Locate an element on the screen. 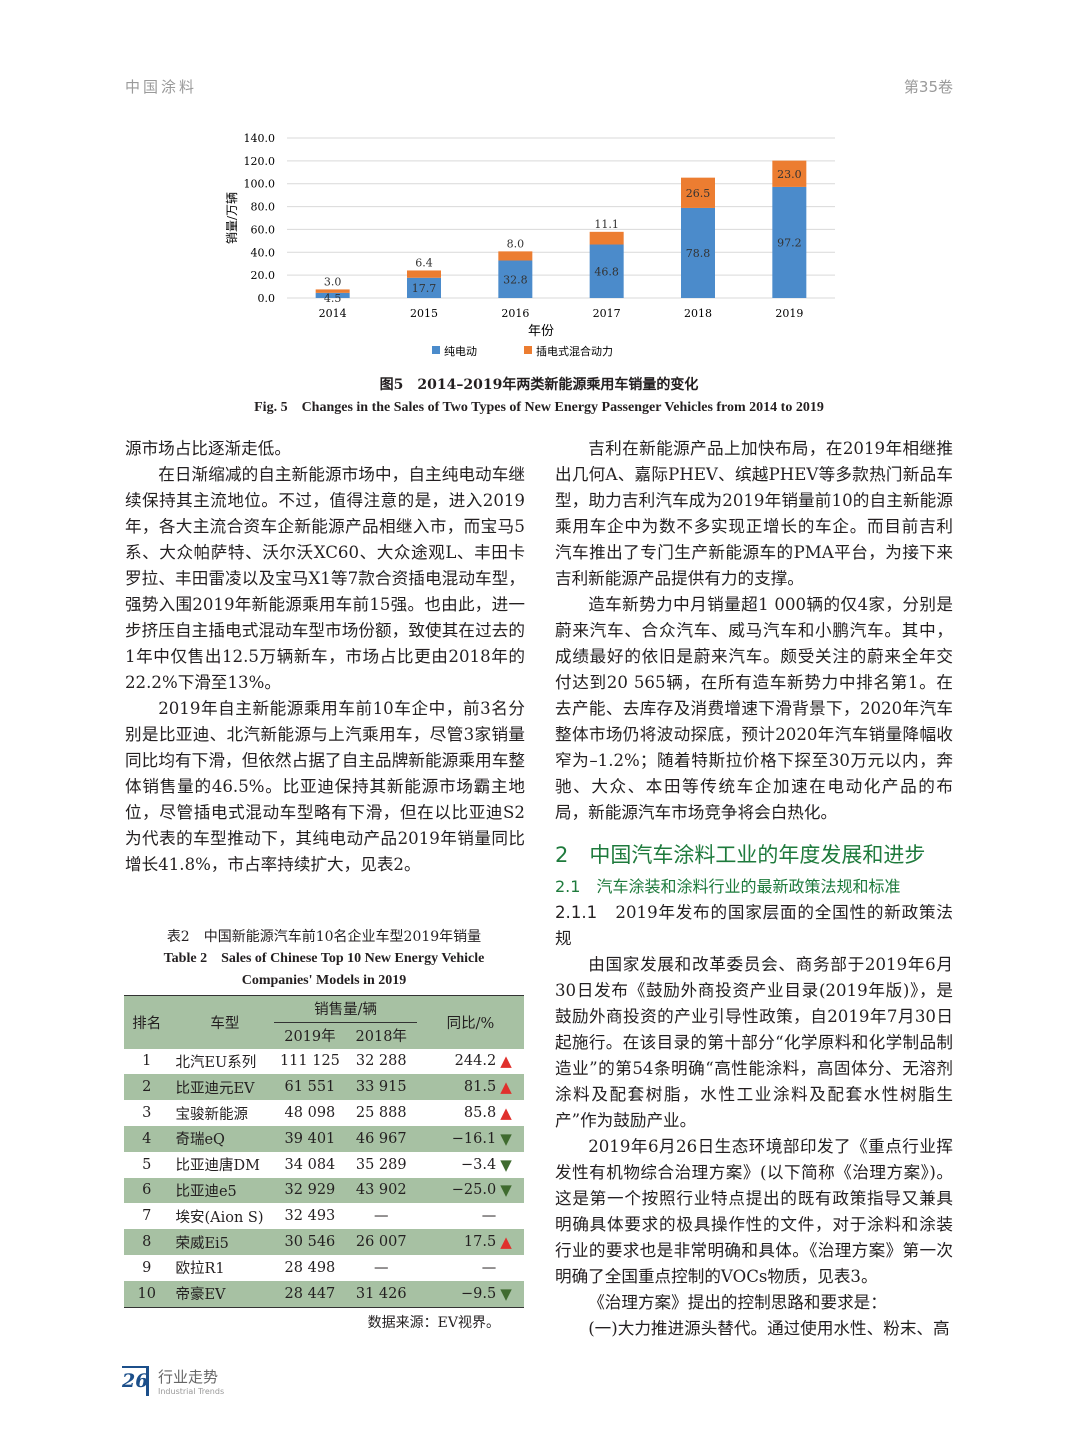 This screenshot has height=1452, width=1078. page-number: 26 is located at coordinates (135, 1381).